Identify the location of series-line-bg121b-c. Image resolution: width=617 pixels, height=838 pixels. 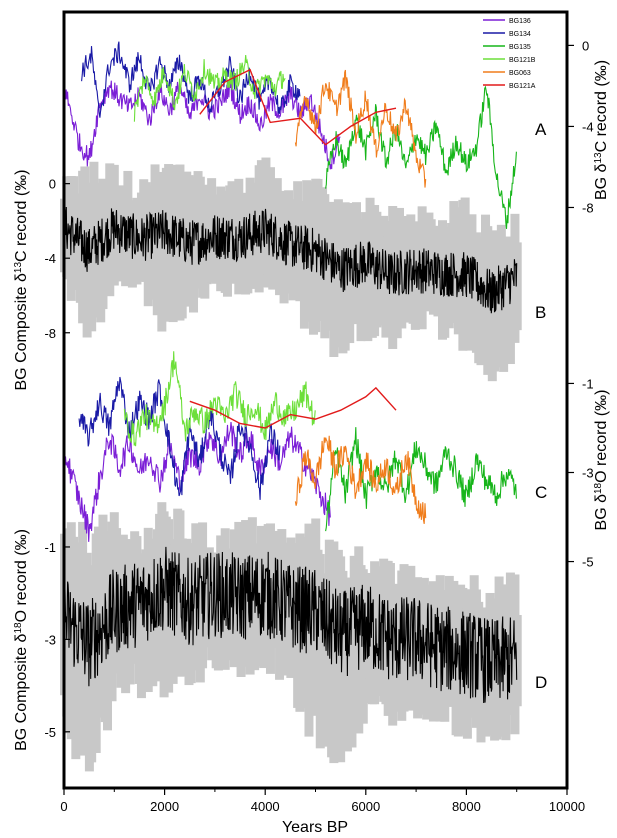
(219, 399).